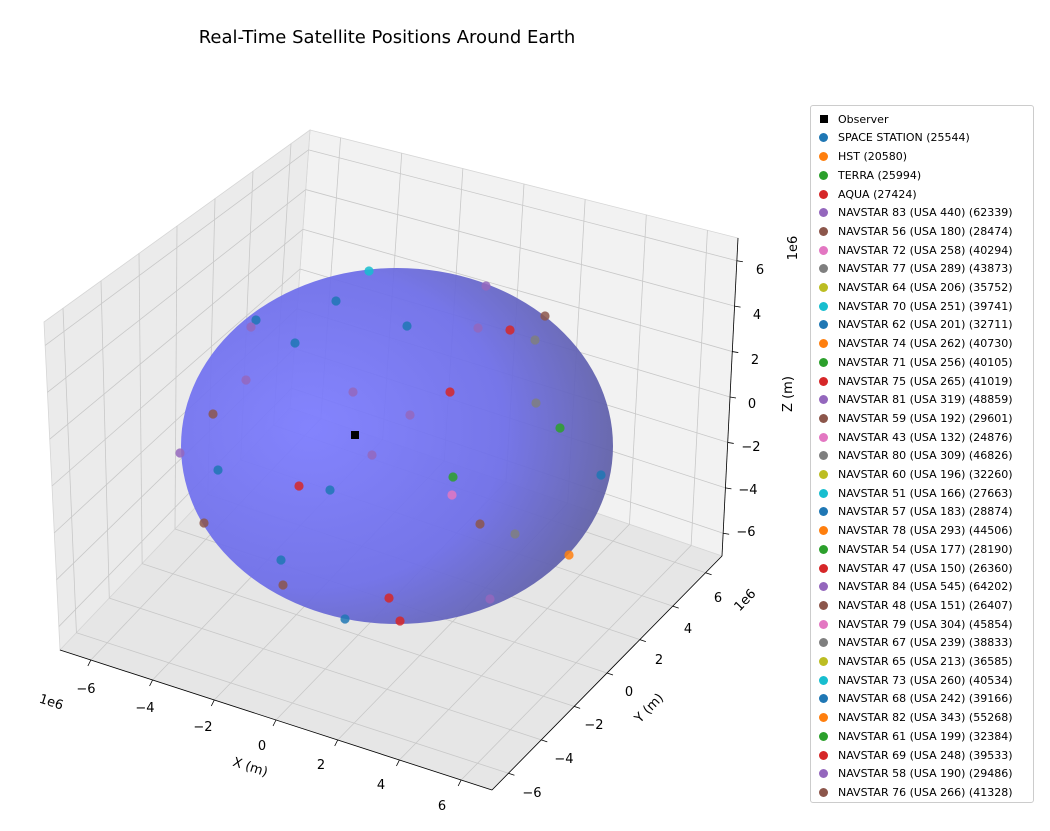 This screenshot has height=831, width=1050. What do you see at coordinates (757, 315) in the screenshot?
I see `z-tick-label: 4` at bounding box center [757, 315].